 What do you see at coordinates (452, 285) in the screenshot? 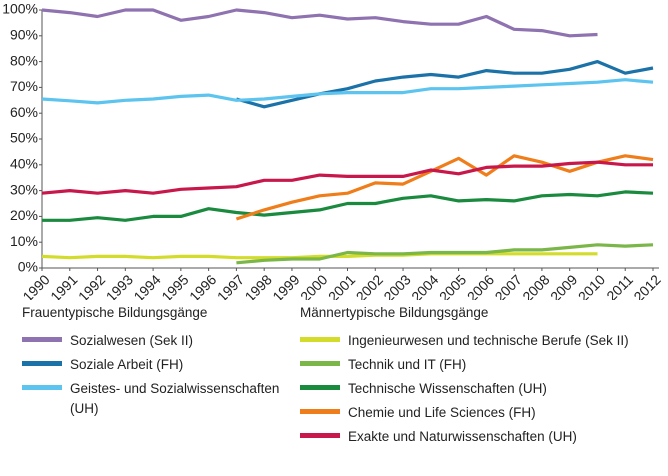
I see `x-tick-label: 2005` at bounding box center [452, 285].